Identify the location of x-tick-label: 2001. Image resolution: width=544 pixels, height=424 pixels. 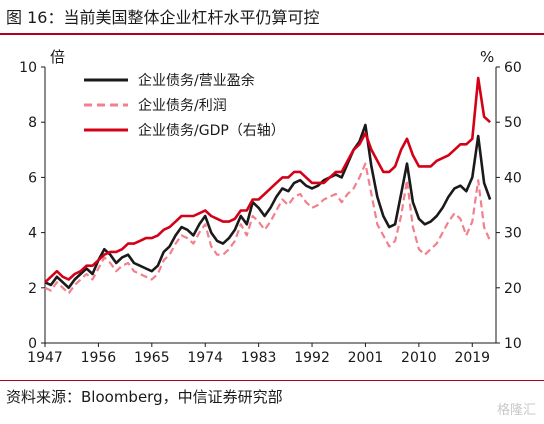
(366, 358).